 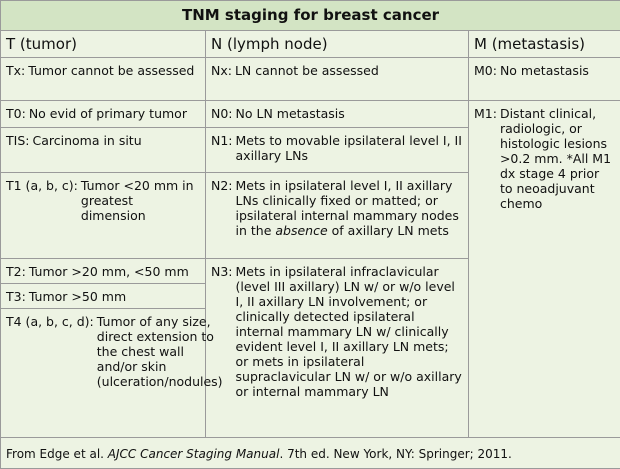 I want to click on entry: N0:No LN metastasis, so click(x=337, y=113).